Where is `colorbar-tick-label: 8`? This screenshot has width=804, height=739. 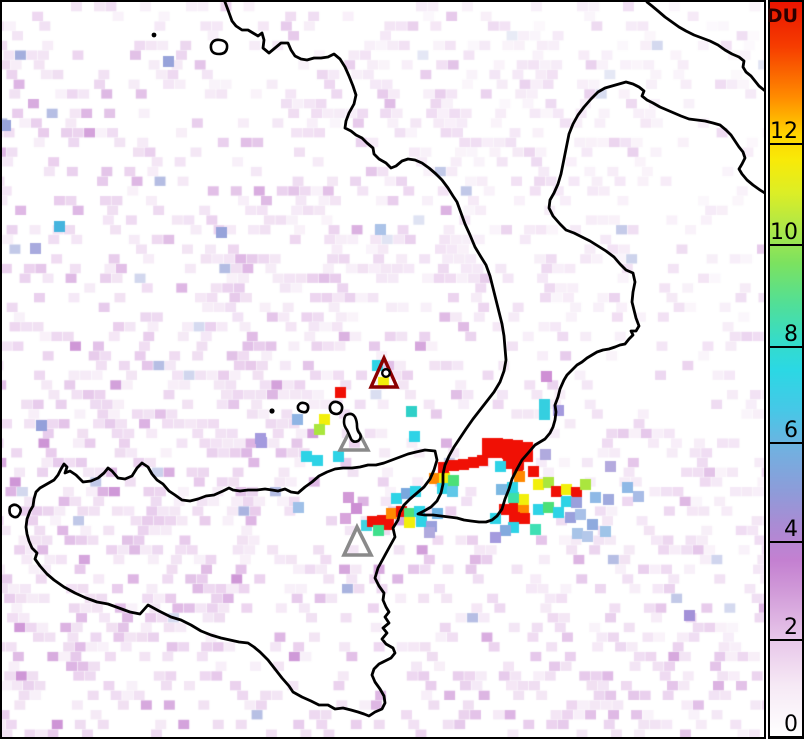 colorbar-tick-label: 8 is located at coordinates (791, 334).